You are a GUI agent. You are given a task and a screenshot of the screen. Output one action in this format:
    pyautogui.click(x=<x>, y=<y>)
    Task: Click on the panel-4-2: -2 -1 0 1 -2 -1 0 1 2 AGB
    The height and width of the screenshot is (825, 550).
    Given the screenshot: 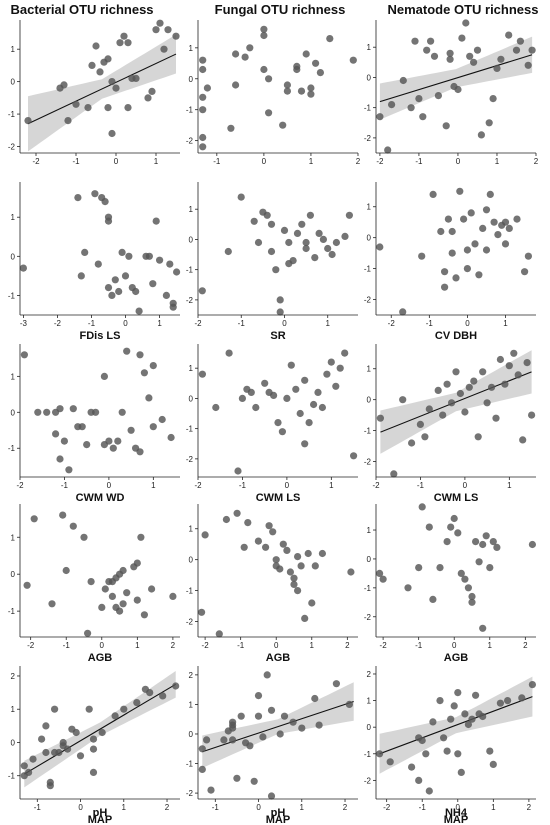 What is the action you would take?
    pyautogui.click(x=272, y=584)
    